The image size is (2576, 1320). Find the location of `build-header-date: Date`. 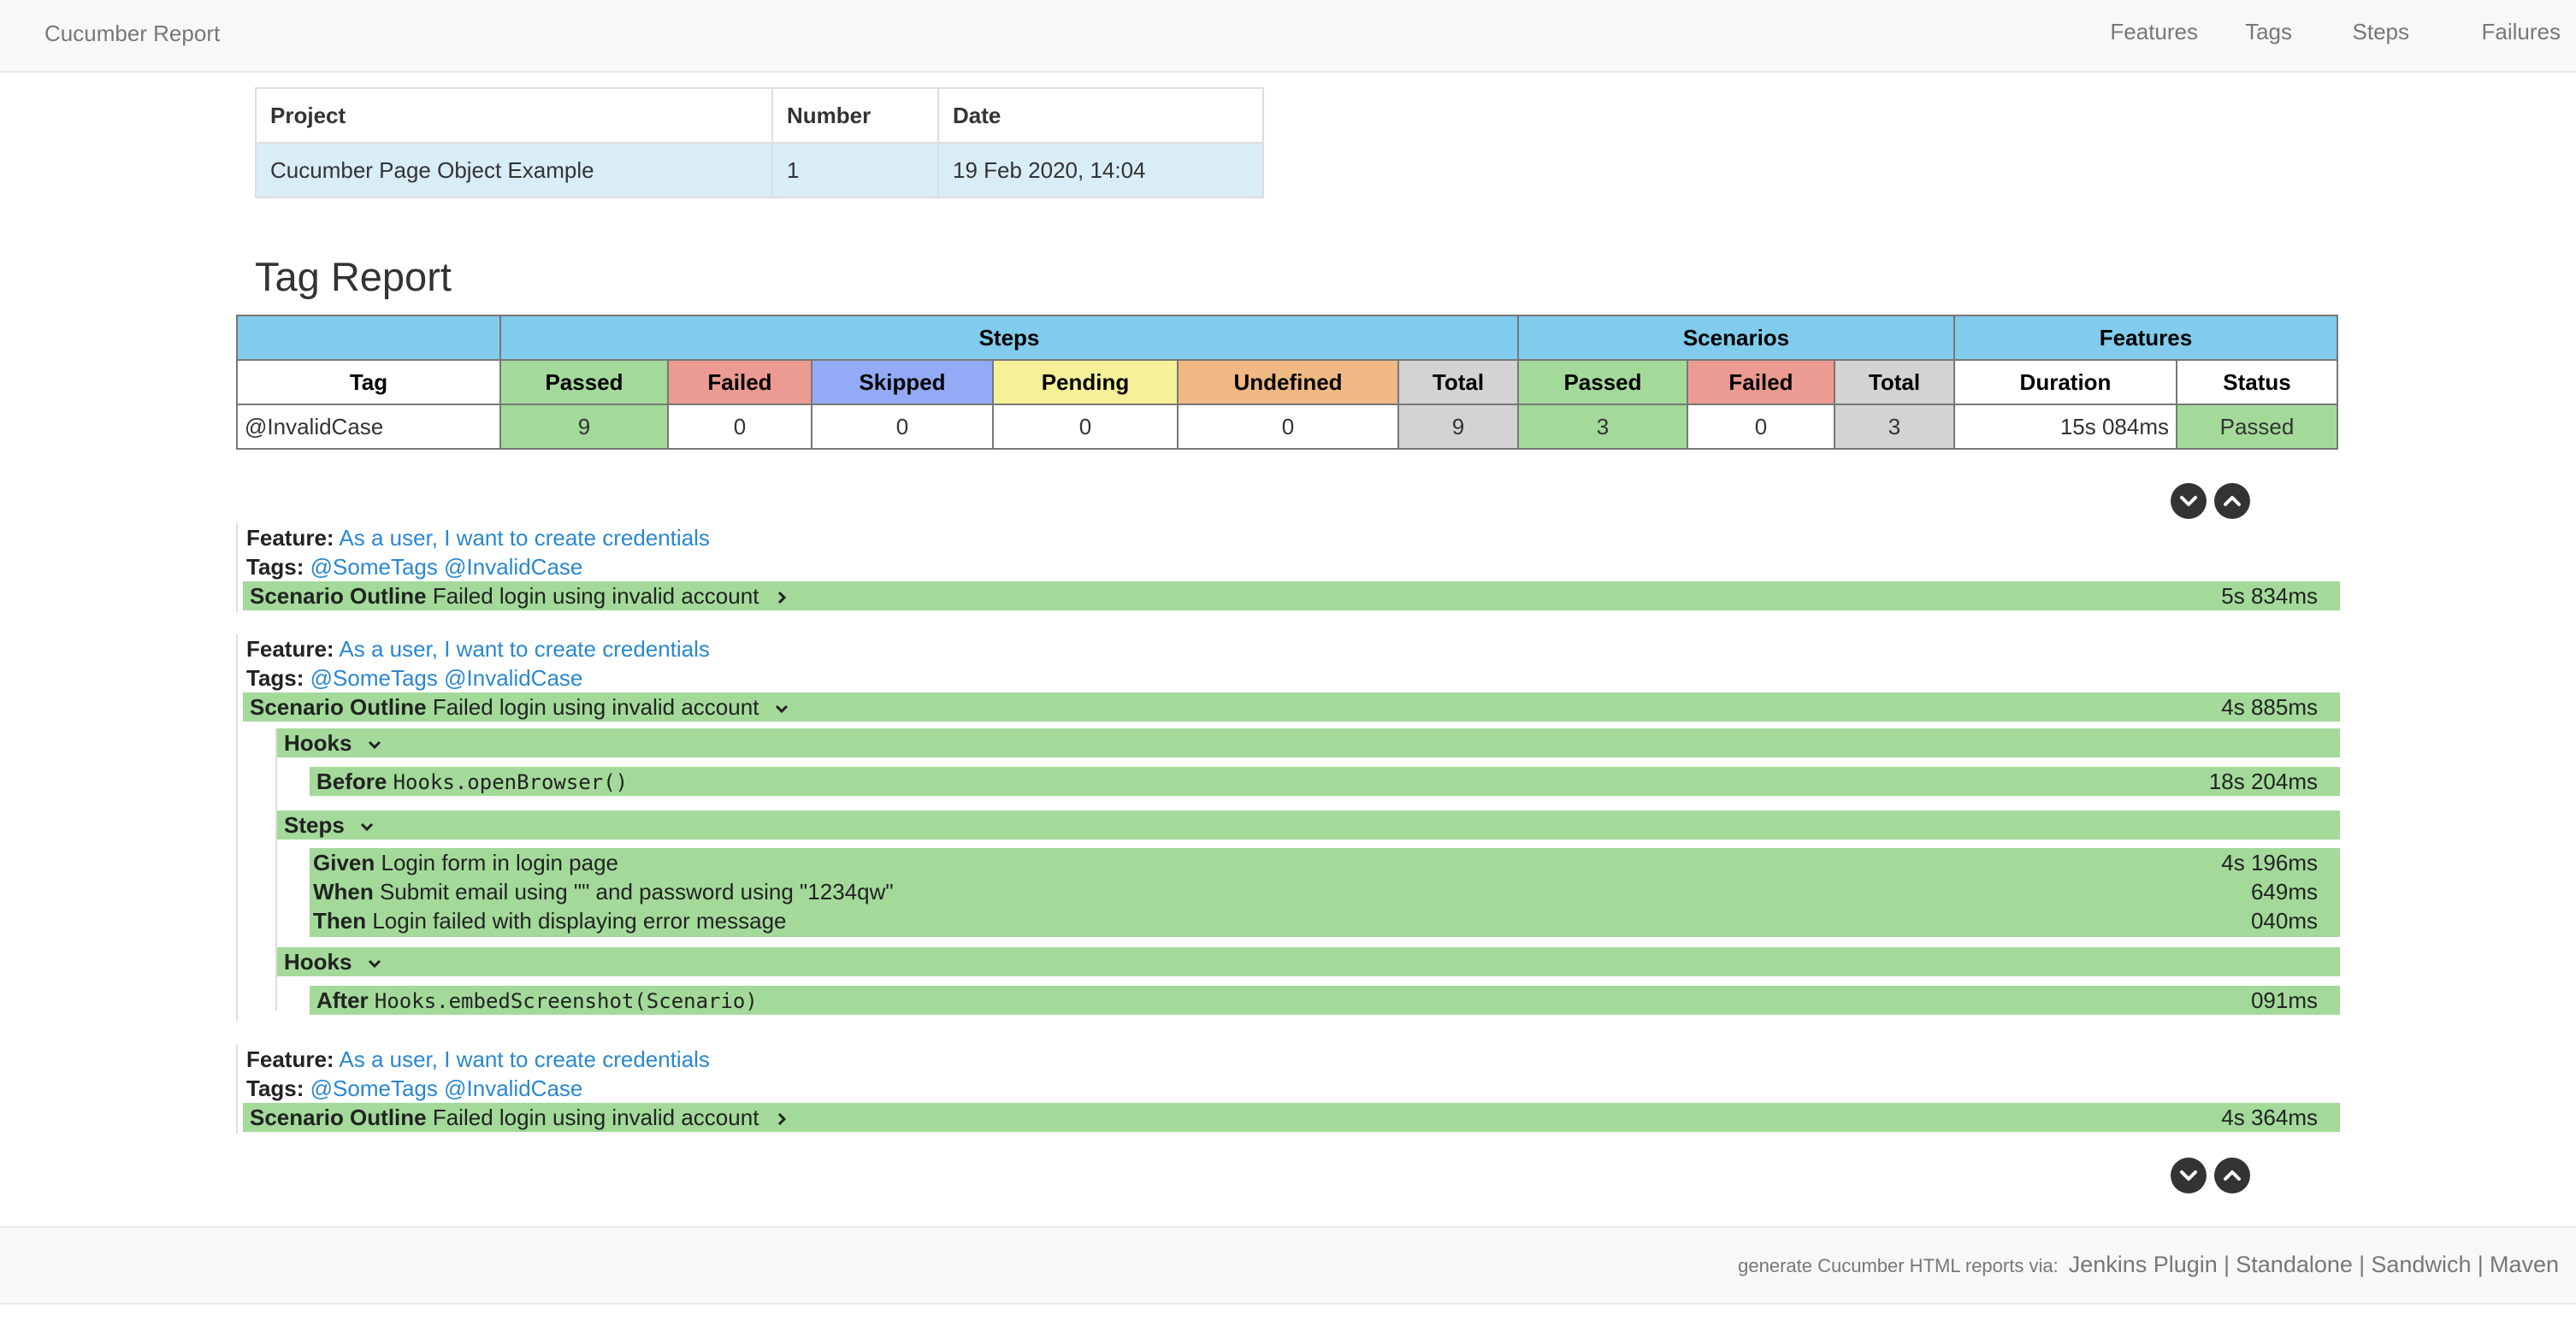

build-header-date: Date is located at coordinates (1100, 115).